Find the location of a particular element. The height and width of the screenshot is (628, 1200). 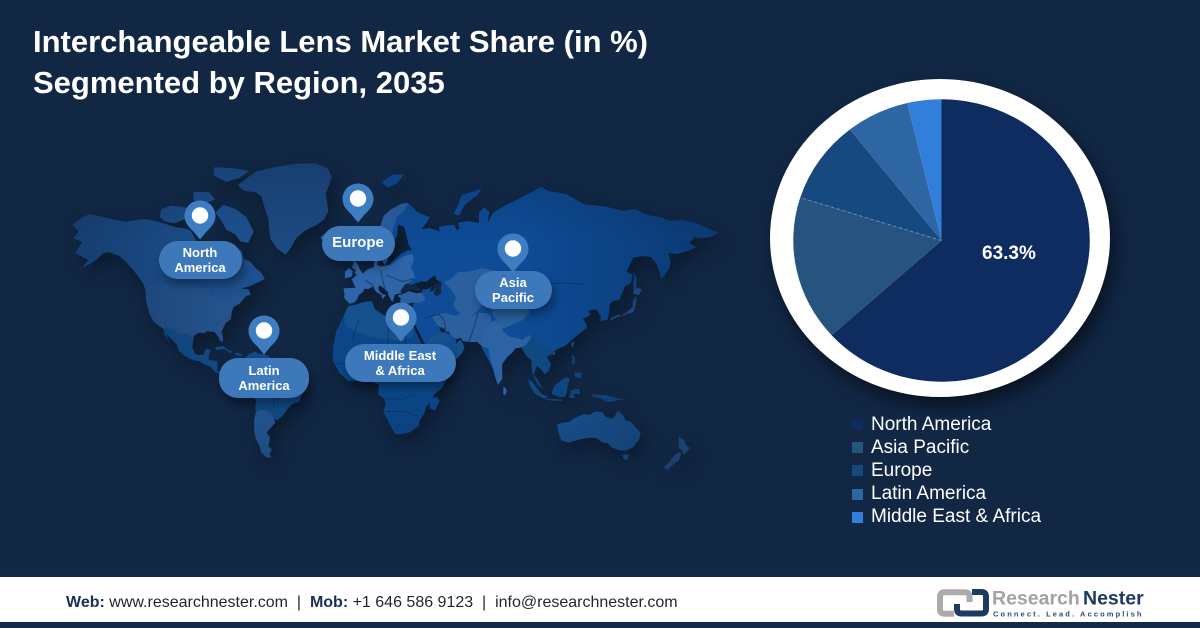

svg-text: Research is located at coordinates (1036, 599).